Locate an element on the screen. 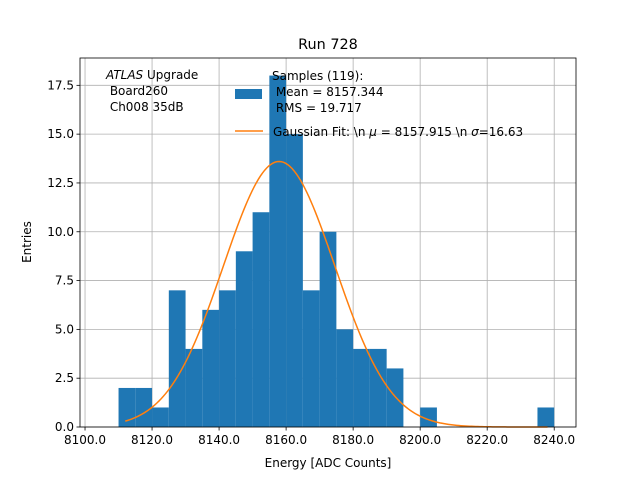 This screenshot has width=640, height=480. chart-title: Run 728 is located at coordinates (328, 45).